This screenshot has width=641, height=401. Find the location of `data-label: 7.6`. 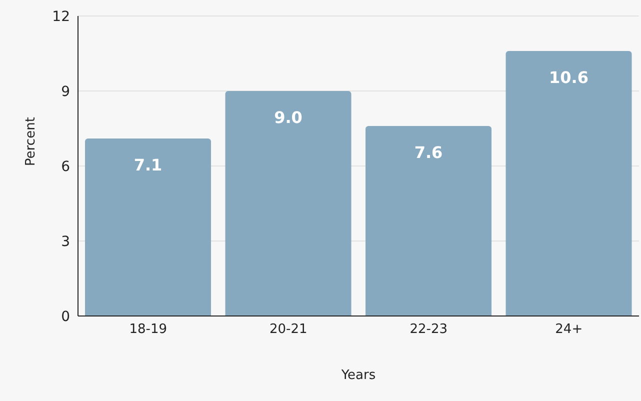

data-label: 7.6 is located at coordinates (428, 152).